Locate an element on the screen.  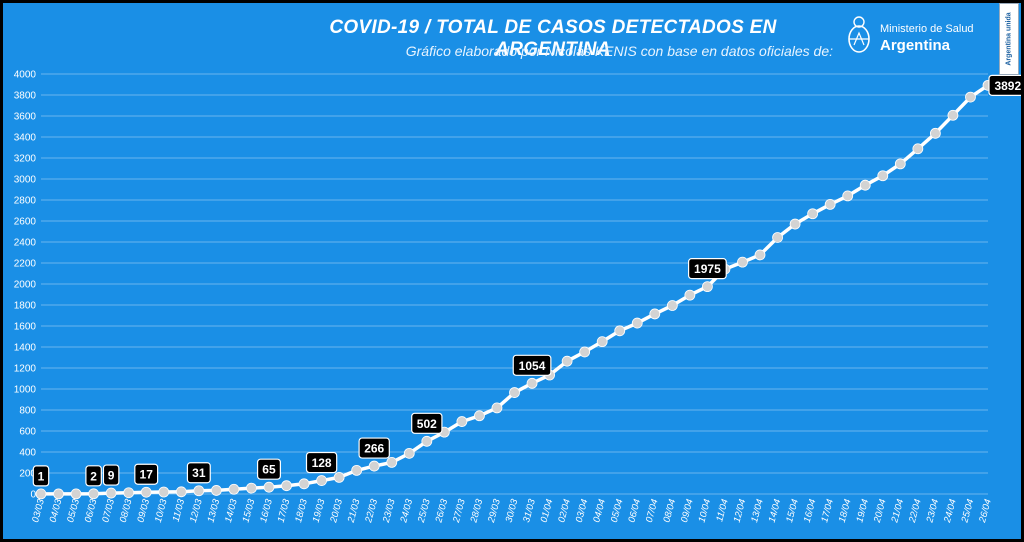
data-label: 65 is located at coordinates (269, 470).